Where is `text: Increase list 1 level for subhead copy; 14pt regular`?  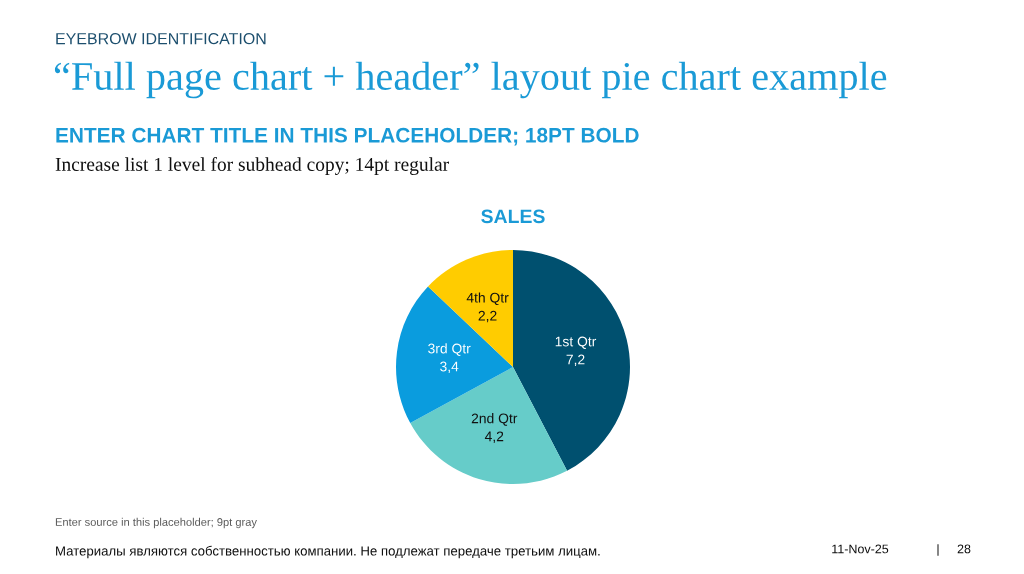 text: Increase list 1 level for subhead copy; 14pt regular is located at coordinates (252, 166).